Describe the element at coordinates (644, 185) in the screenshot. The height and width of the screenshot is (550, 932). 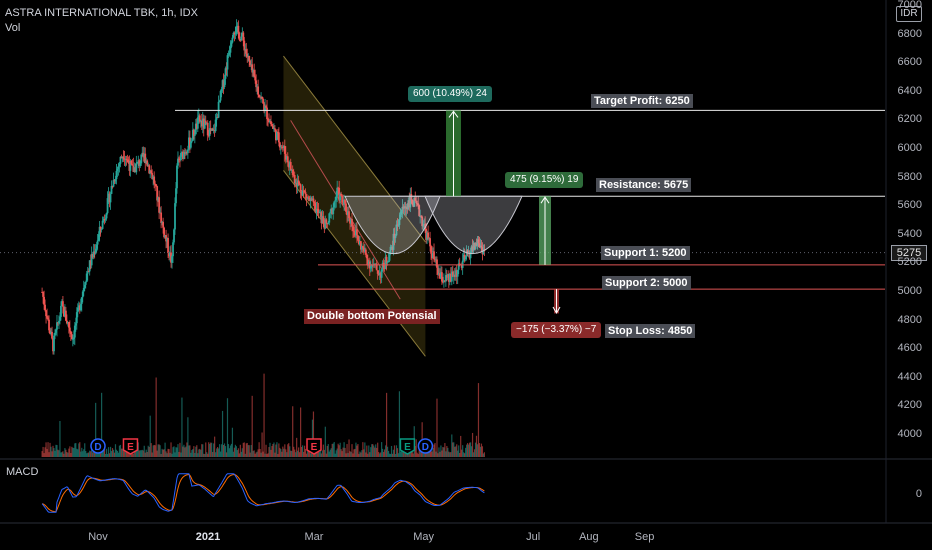
I see `resistance-label: Resistance: 5675` at that location.